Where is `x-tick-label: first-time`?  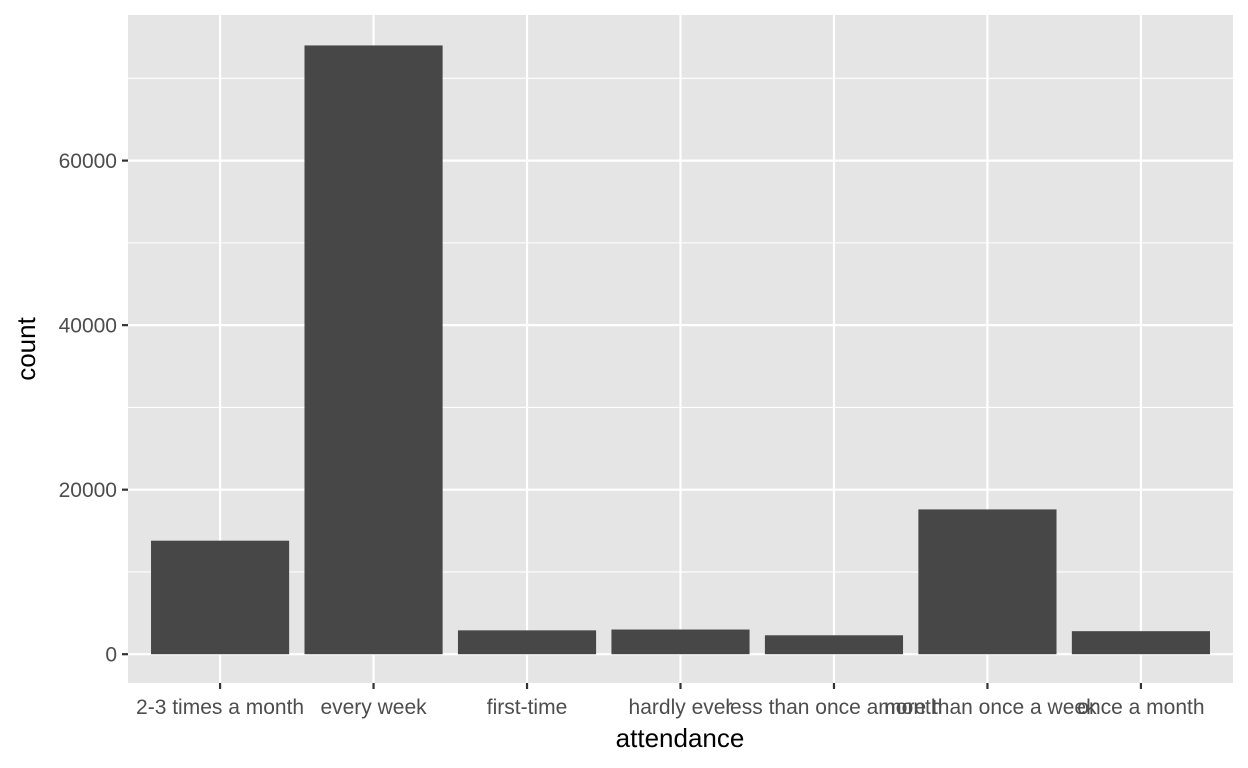 x-tick-label: first-time is located at coordinates (527, 707).